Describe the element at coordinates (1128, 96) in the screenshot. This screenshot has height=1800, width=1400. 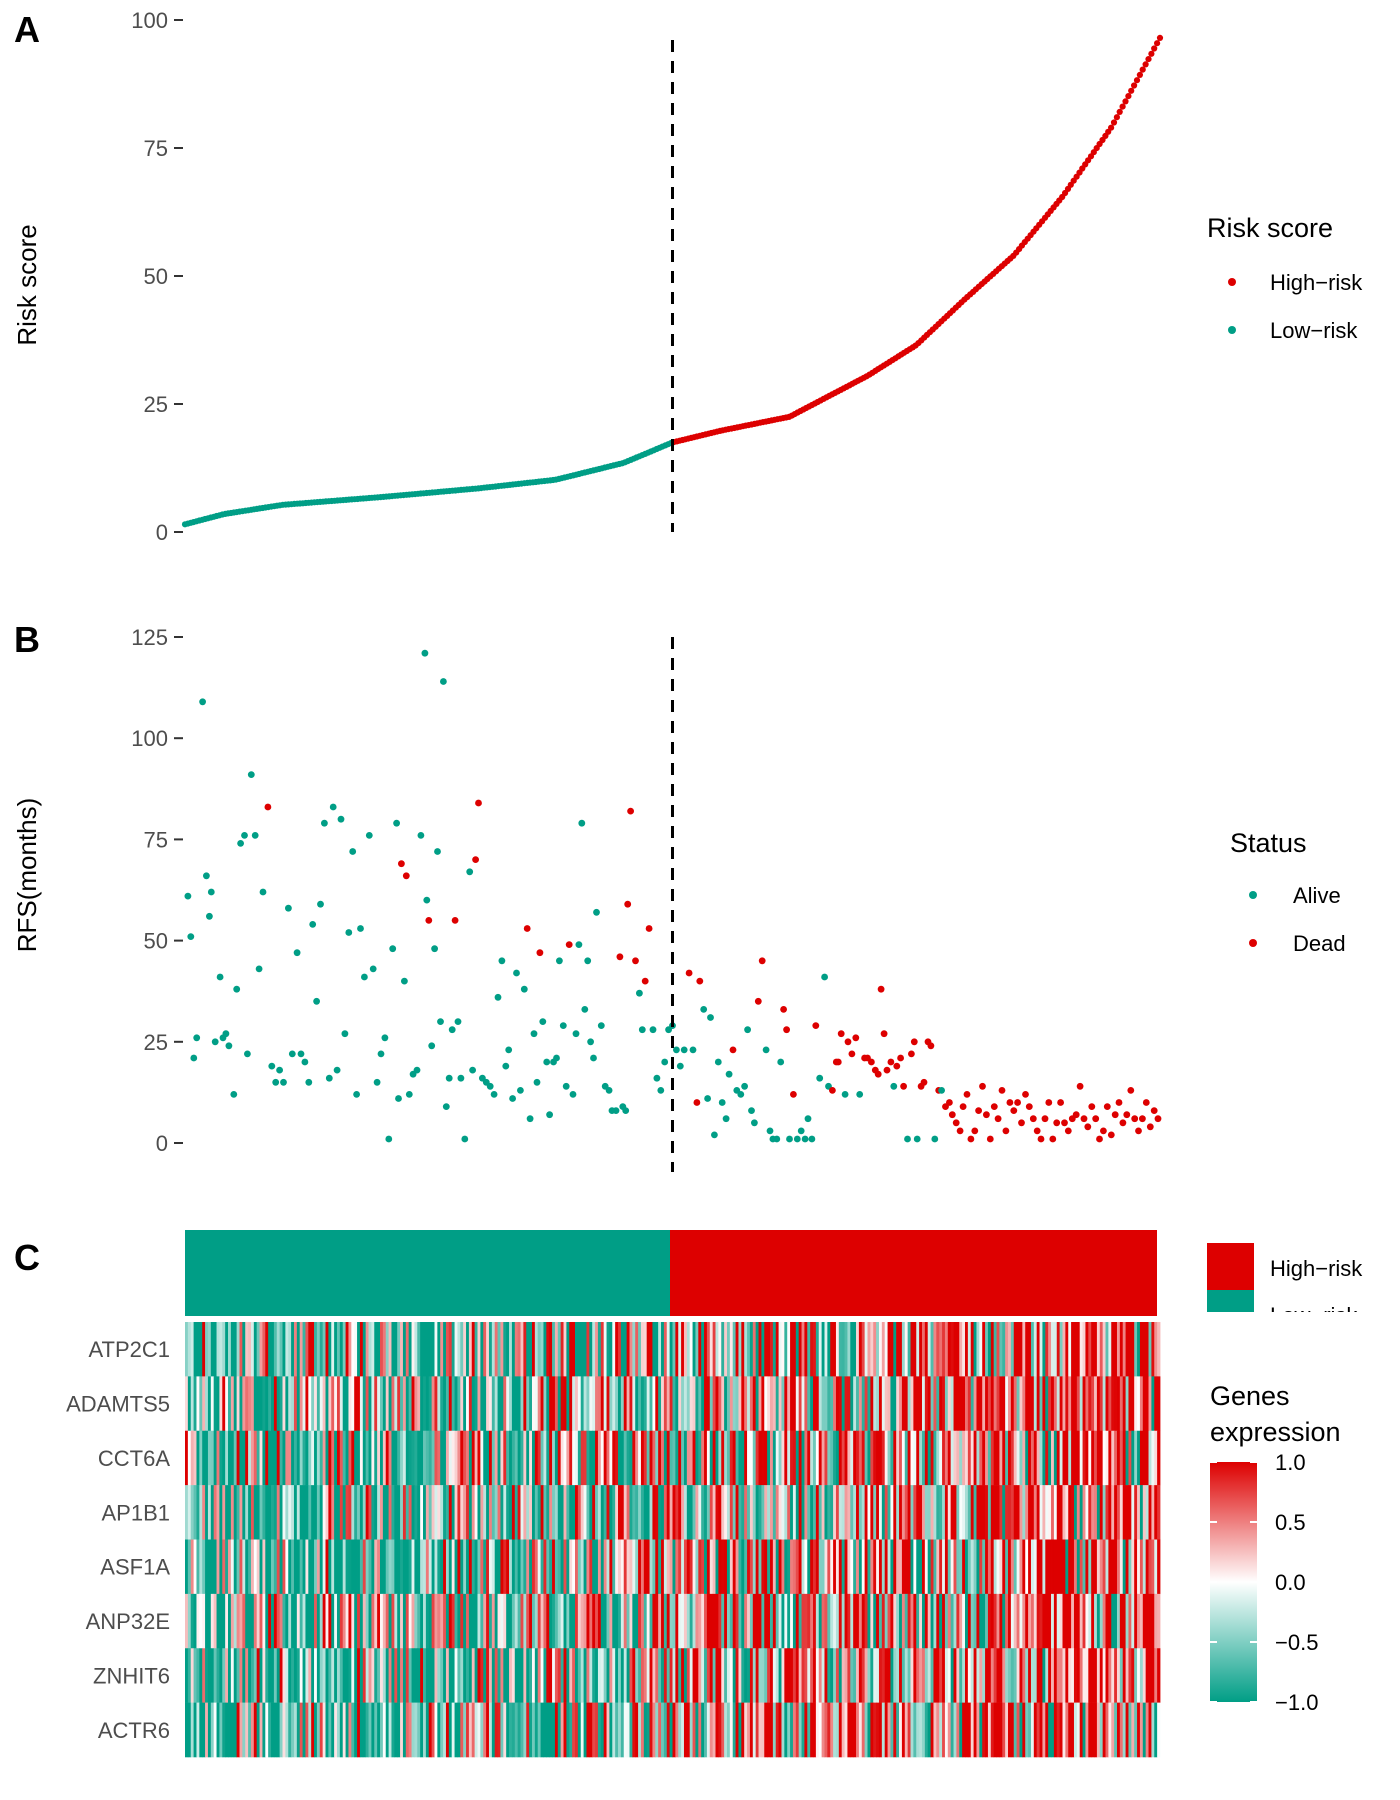
I see `risk-score-point-high` at that location.